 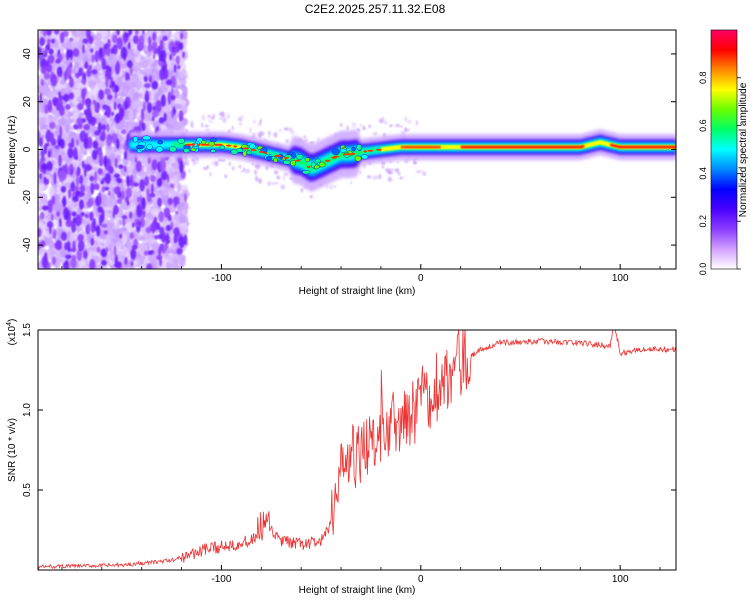 I want to click on spectrogram-y-label: Frequency (Hz), so click(x=12, y=150).